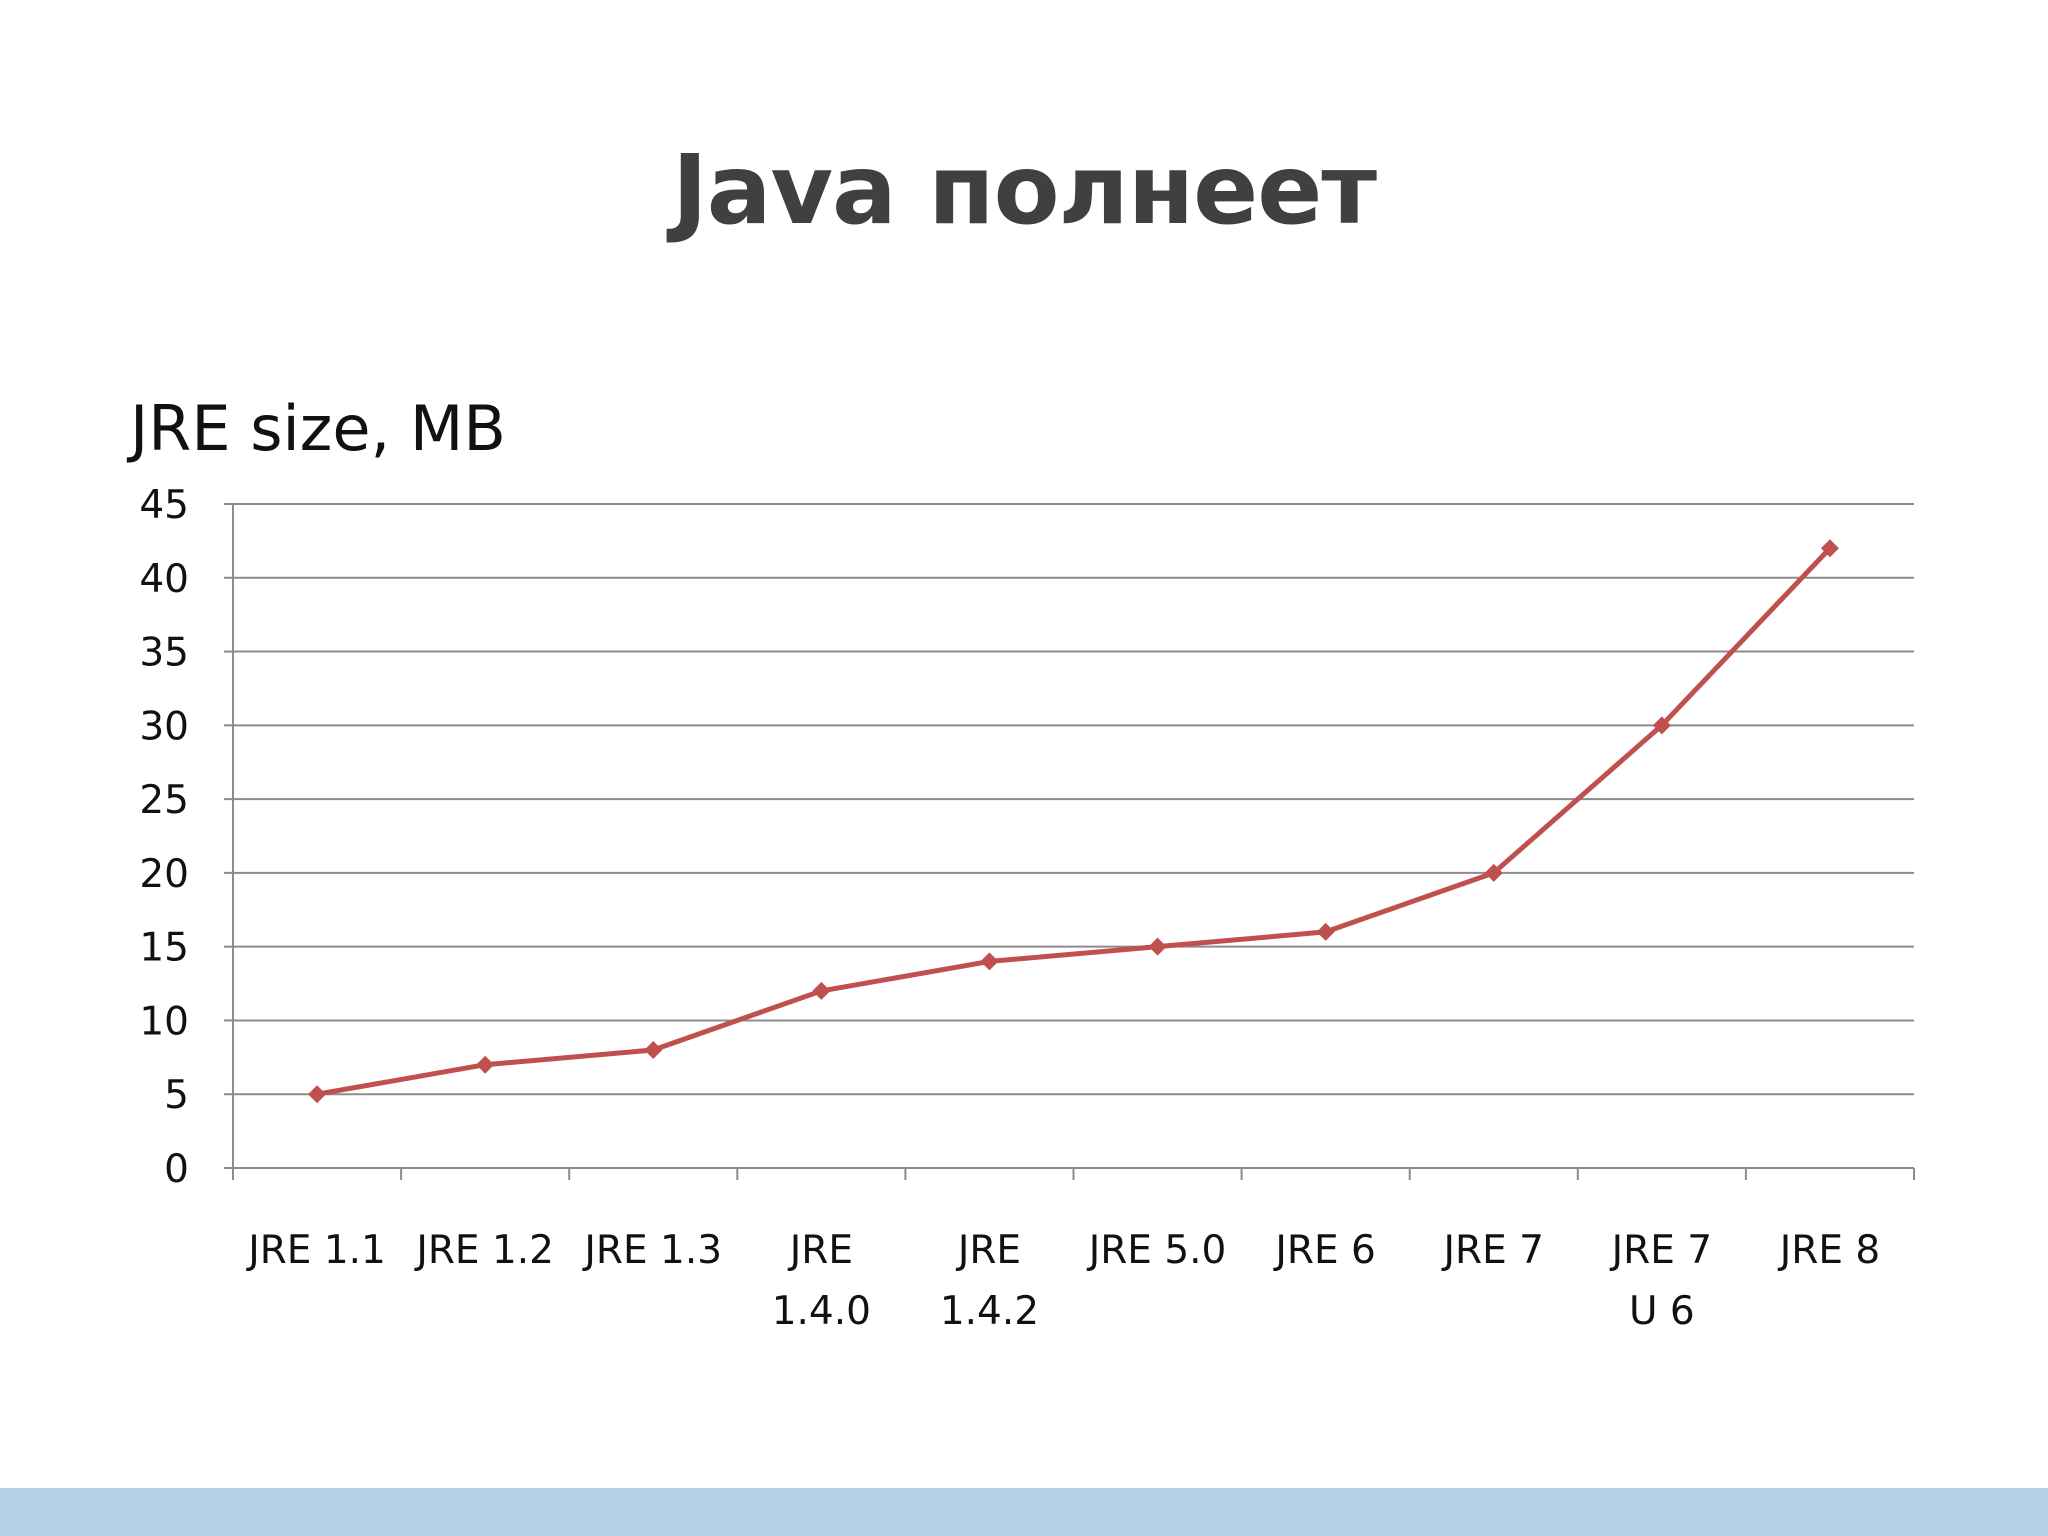 This screenshot has width=2048, height=1536. What do you see at coordinates (989, 1281) in the screenshot?
I see `x-tick-label: JRE 1.4.2` at bounding box center [989, 1281].